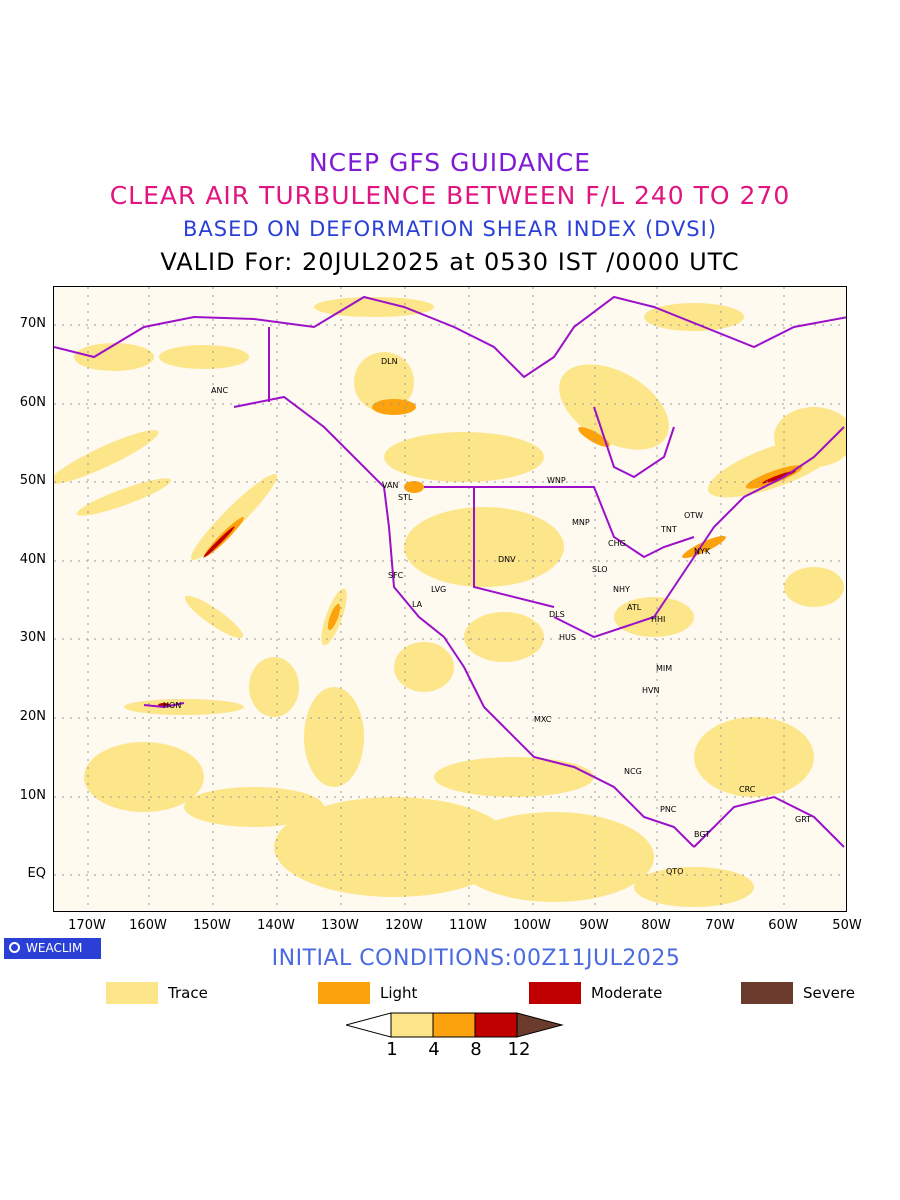 This screenshot has height=1200, width=900. I want to click on title-line-1: NCEP GFS GUIDANCE, so click(449, 162).